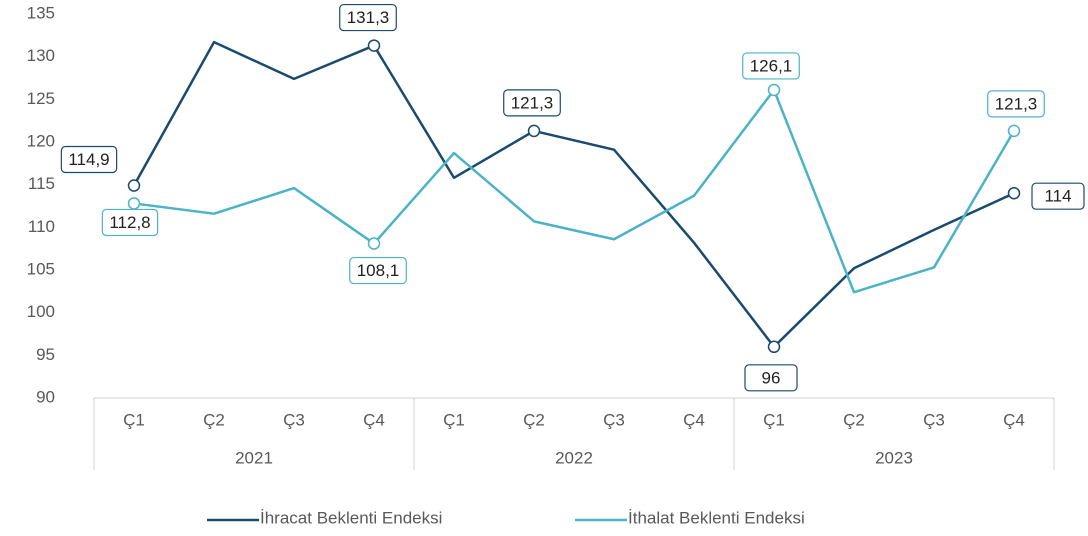 The image size is (1088, 536). I want to click on data-label: 114, so click(1057, 196).